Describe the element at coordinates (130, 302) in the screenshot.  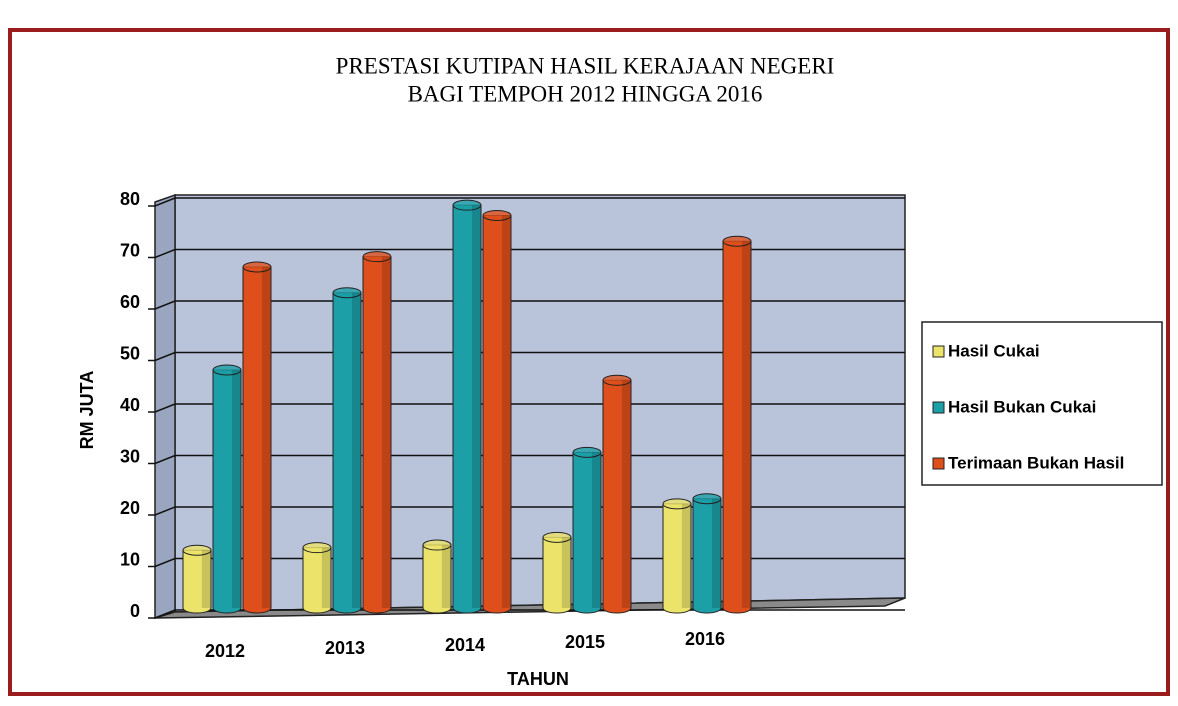
I see `y-tick-label: 60` at that location.